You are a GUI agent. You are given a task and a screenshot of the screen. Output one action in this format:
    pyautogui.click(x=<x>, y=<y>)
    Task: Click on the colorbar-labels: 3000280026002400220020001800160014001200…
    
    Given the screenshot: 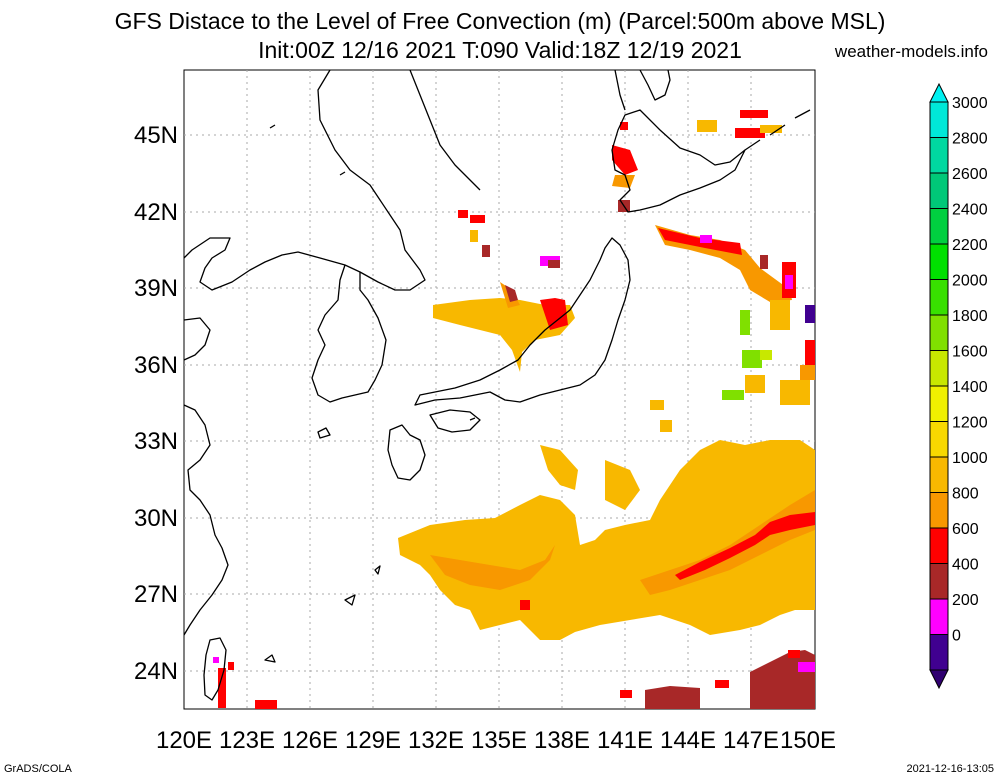 What is the action you would take?
    pyautogui.click(x=970, y=370)
    